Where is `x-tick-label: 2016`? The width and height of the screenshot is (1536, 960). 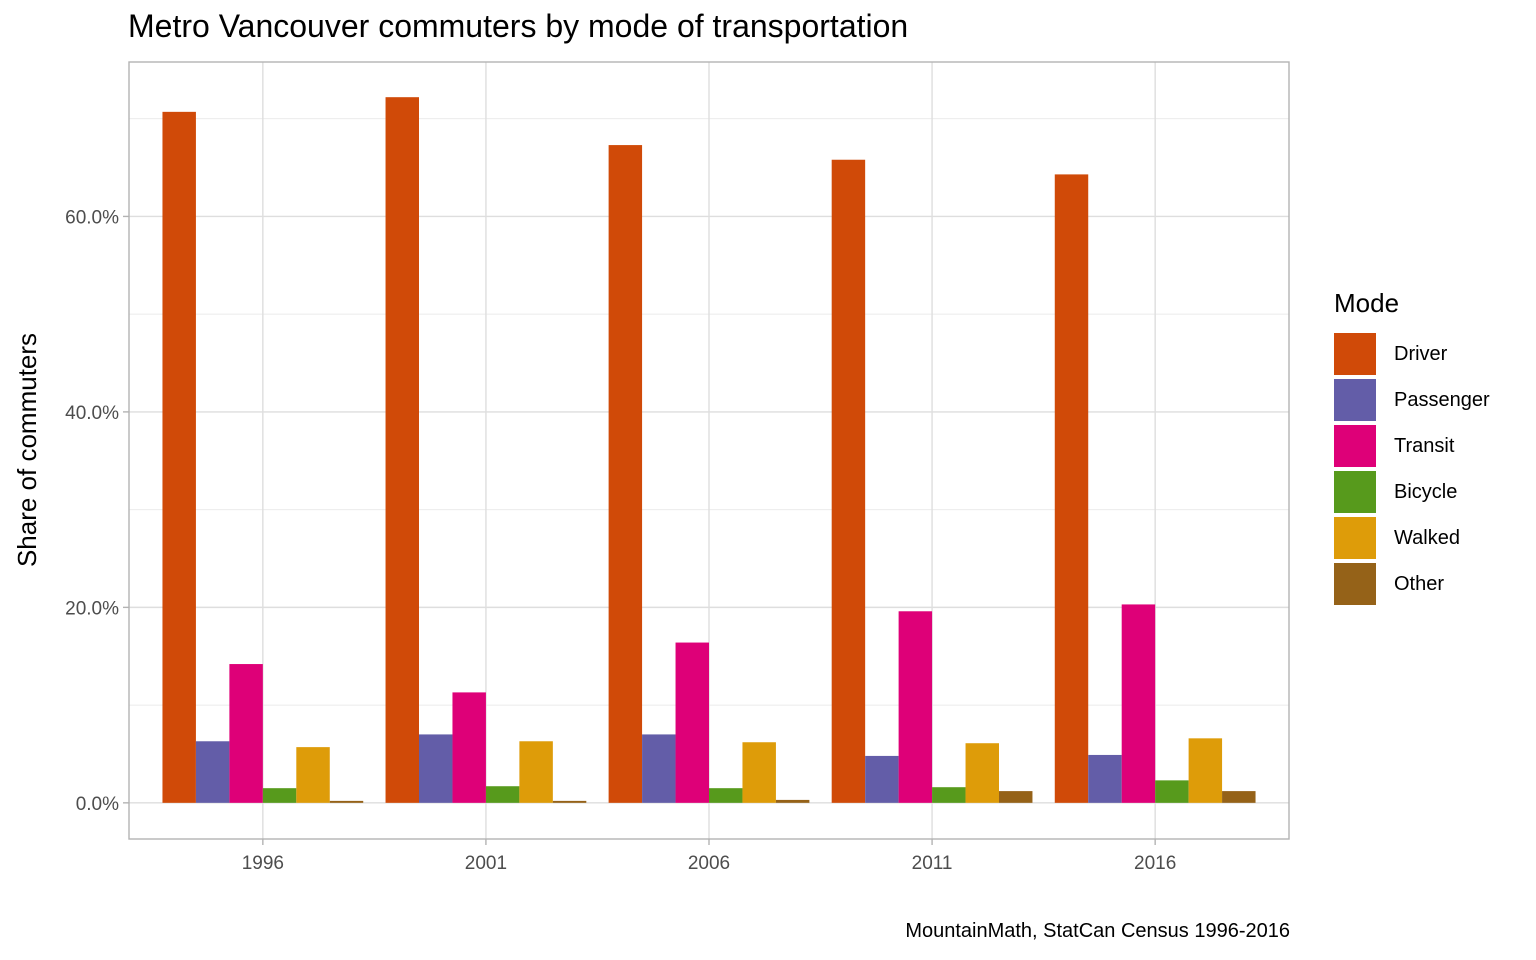
x-tick-label: 2016 is located at coordinates (1155, 863).